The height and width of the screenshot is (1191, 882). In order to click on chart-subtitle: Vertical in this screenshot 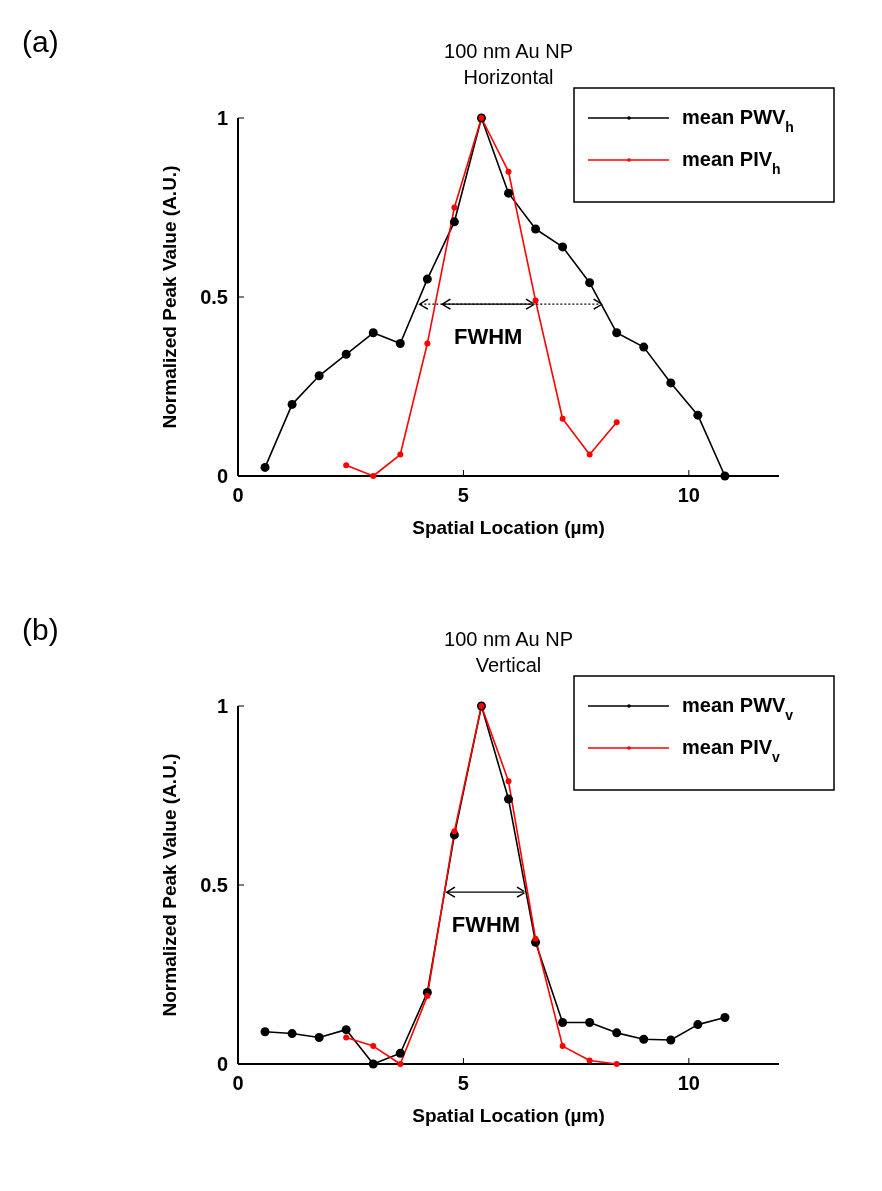, I will do `click(508, 665)`.